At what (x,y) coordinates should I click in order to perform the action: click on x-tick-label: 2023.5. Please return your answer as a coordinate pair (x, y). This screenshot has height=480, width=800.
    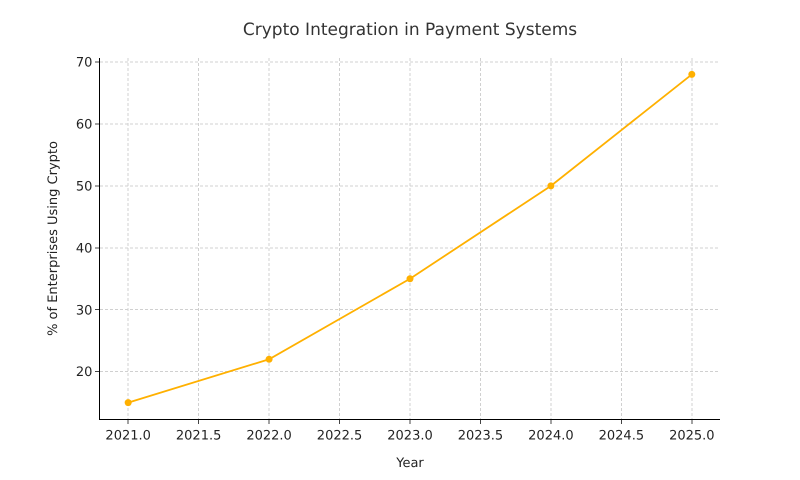
    Looking at the image, I should click on (481, 436).